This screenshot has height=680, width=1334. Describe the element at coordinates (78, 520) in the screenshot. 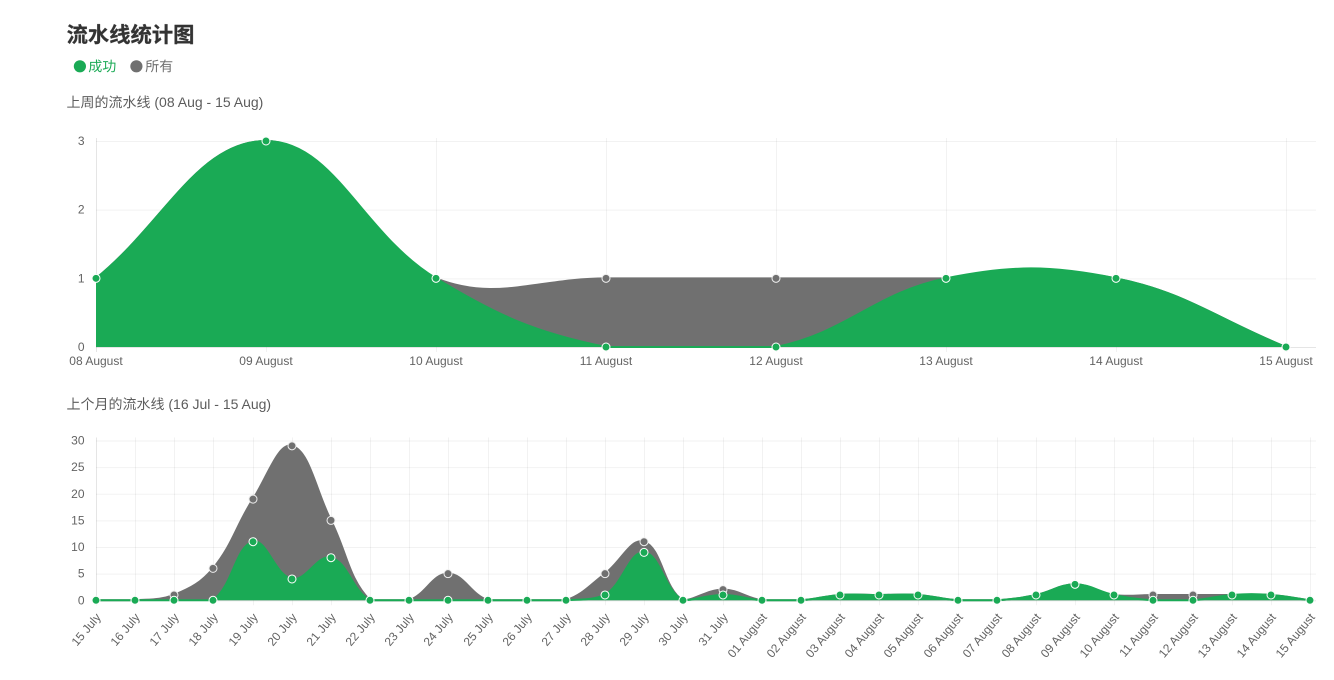

I see `svg-text: 15` at that location.